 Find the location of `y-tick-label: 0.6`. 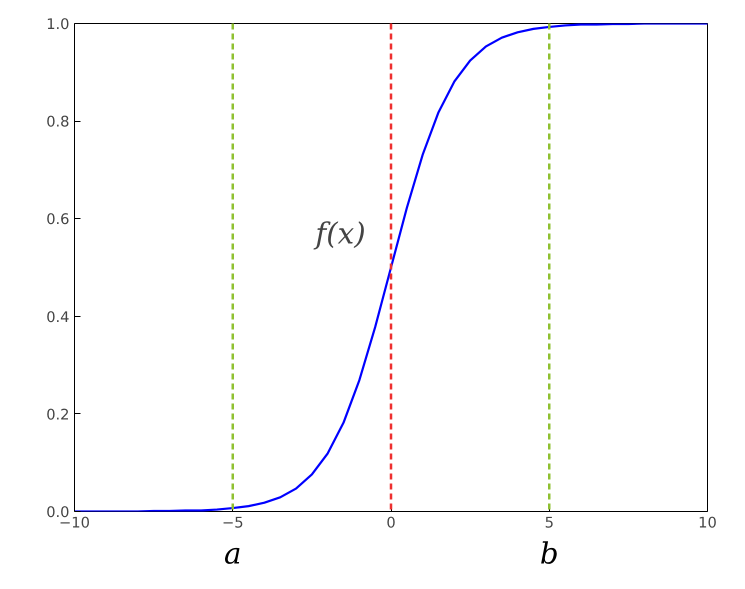

y-tick-label: 0.6 is located at coordinates (58, 219).